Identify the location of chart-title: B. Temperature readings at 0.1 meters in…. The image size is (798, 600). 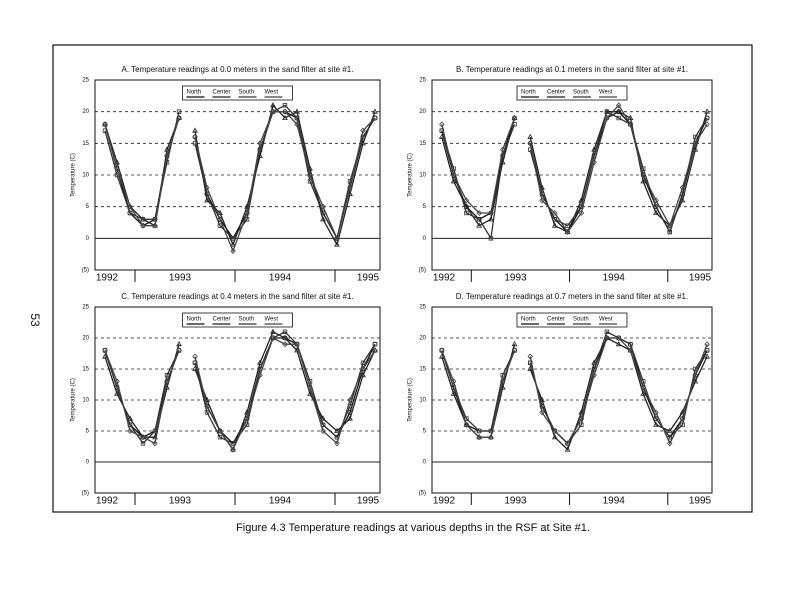
(572, 69).